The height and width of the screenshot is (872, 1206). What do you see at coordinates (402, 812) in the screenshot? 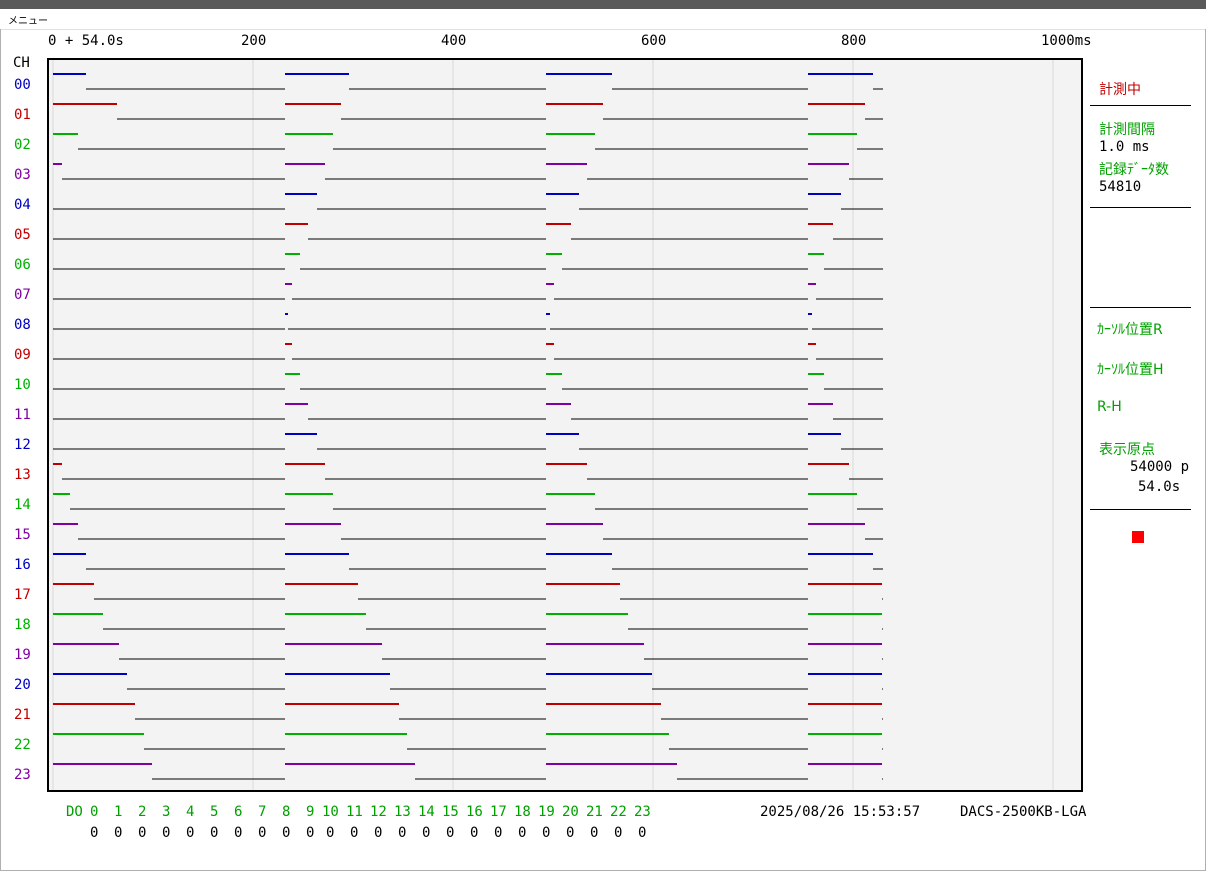
I see `do-channel-label: 13` at bounding box center [402, 812].